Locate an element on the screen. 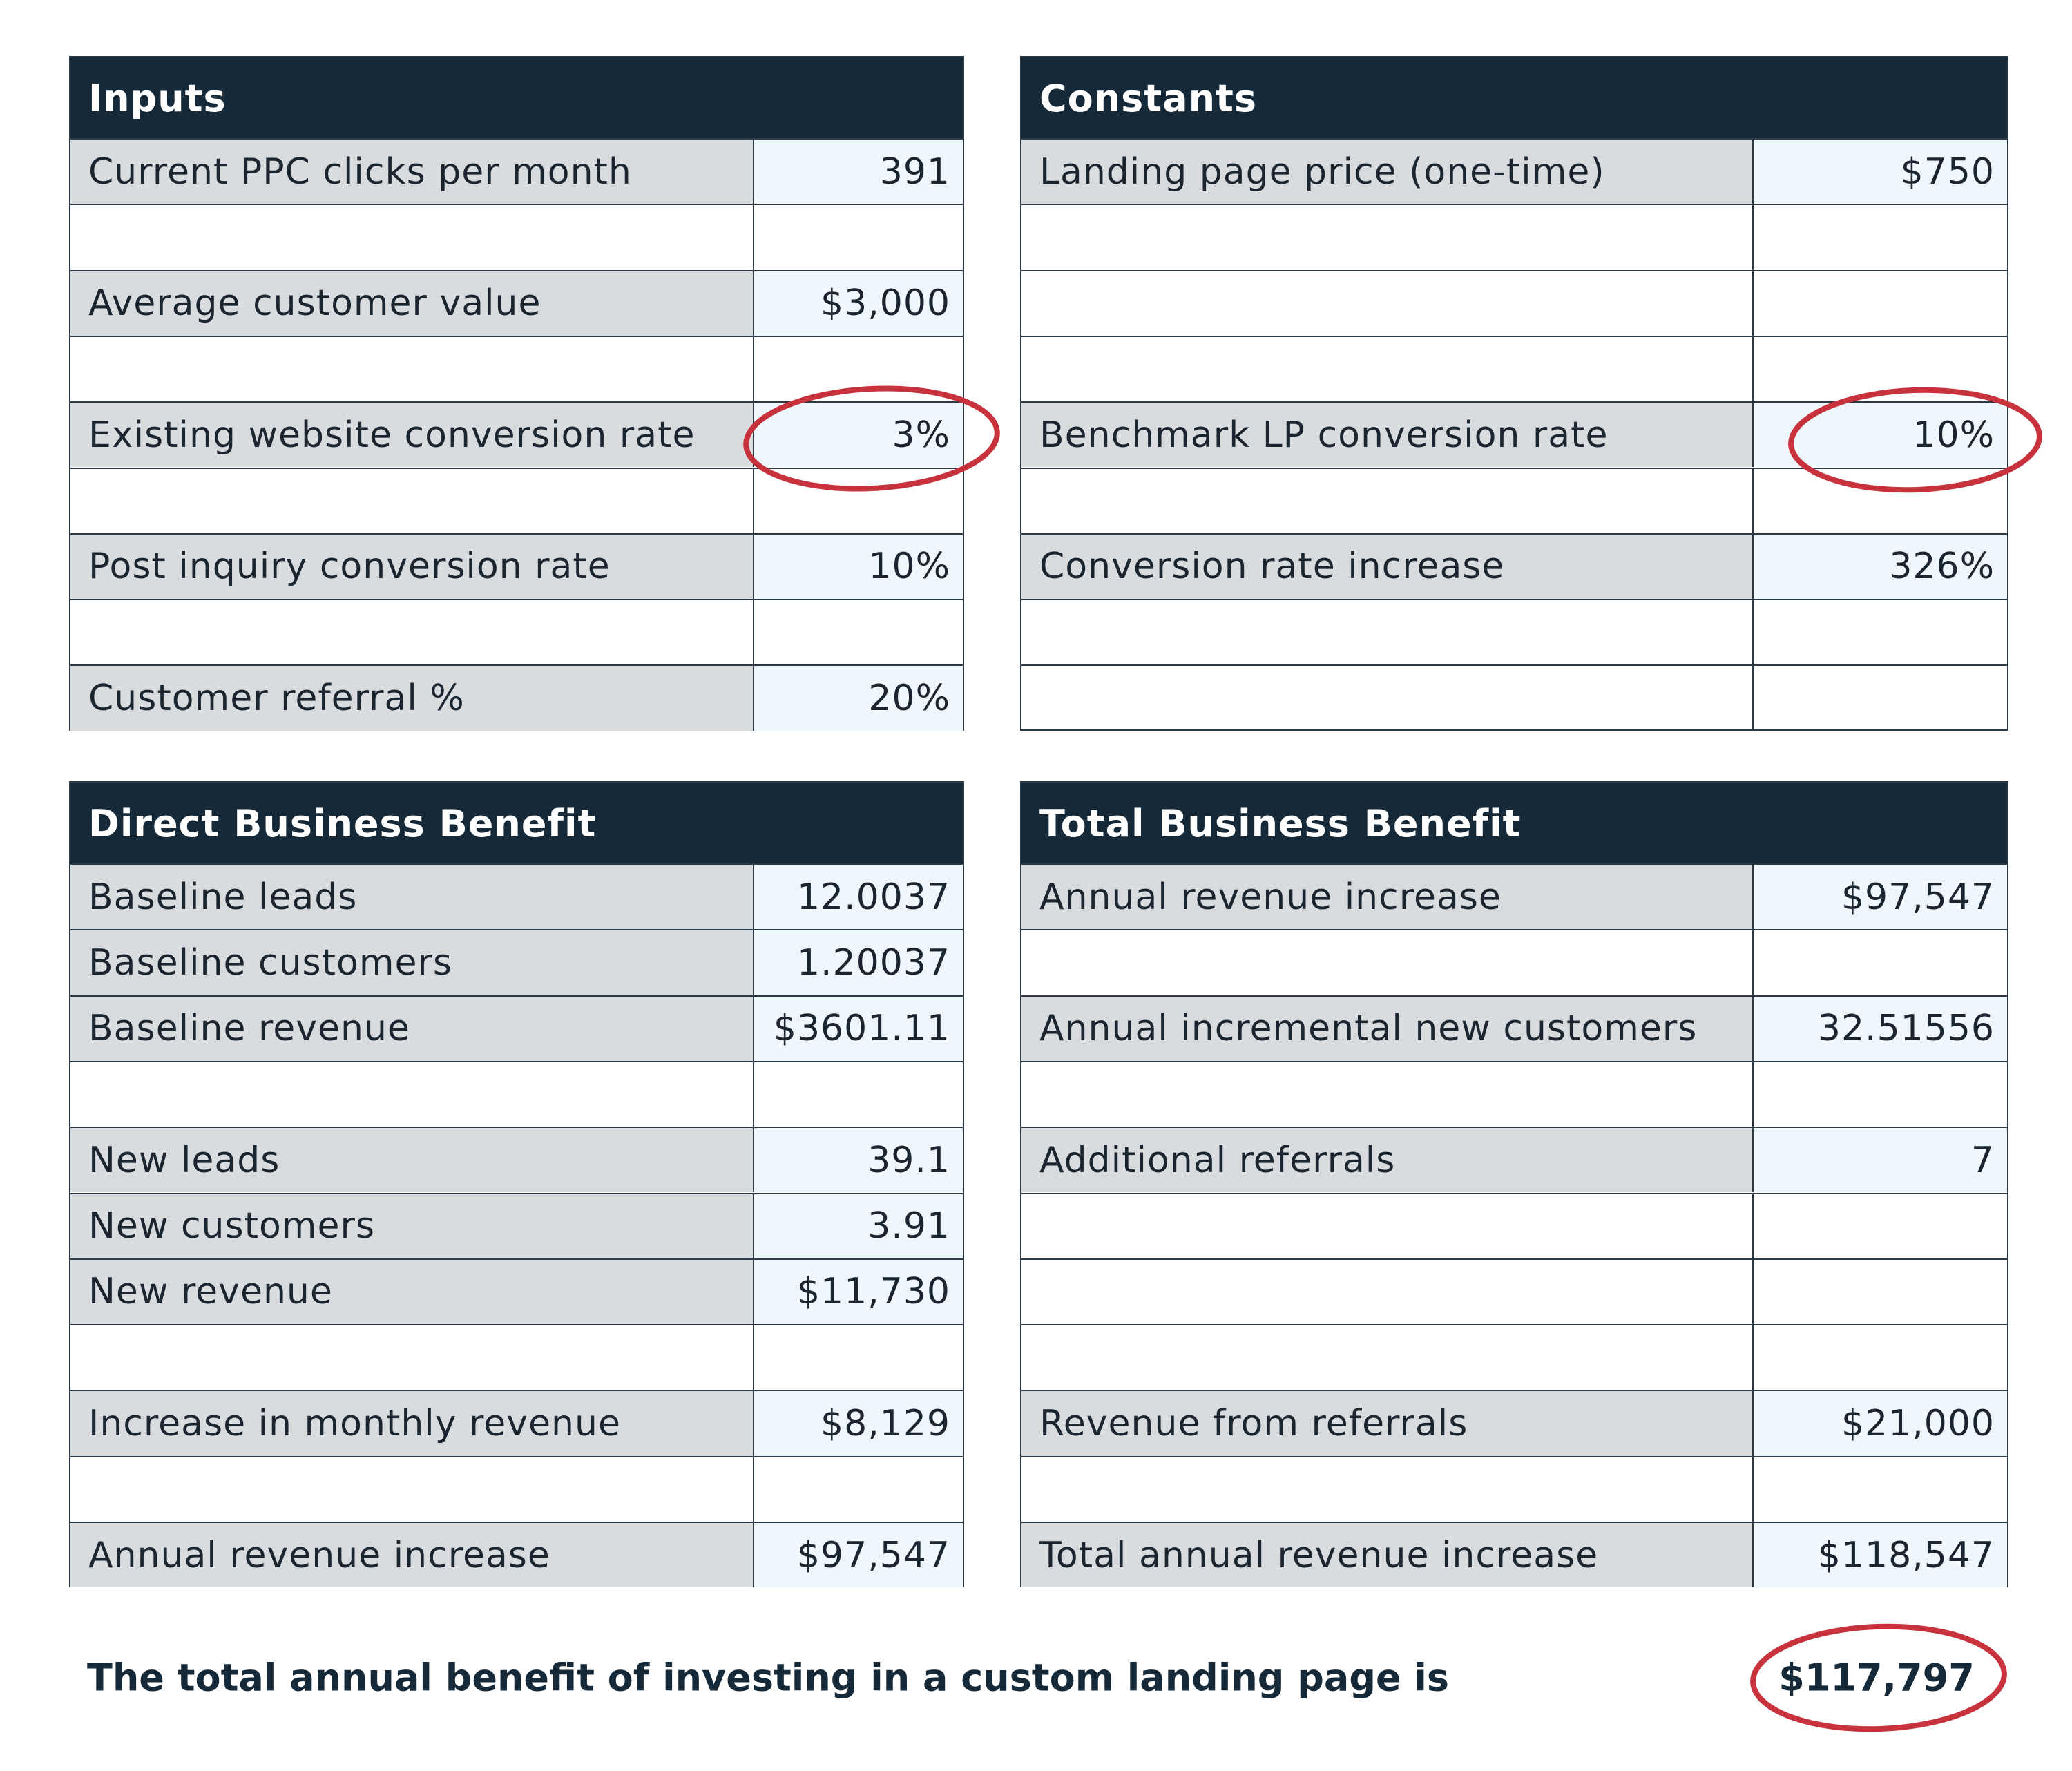  row-label: Baseline customers is located at coordinates (411, 962).